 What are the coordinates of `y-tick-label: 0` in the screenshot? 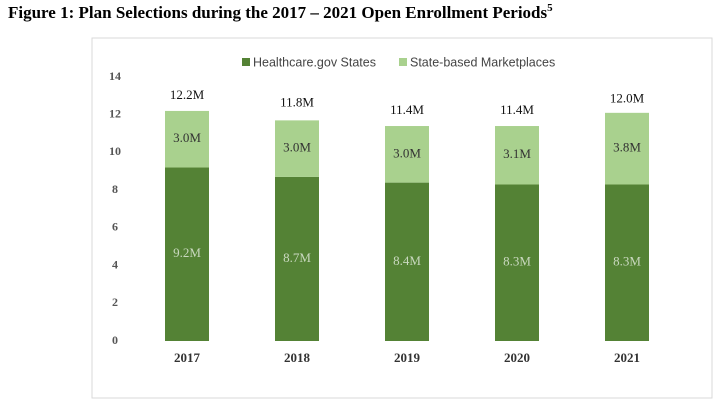 It's located at (115, 340).